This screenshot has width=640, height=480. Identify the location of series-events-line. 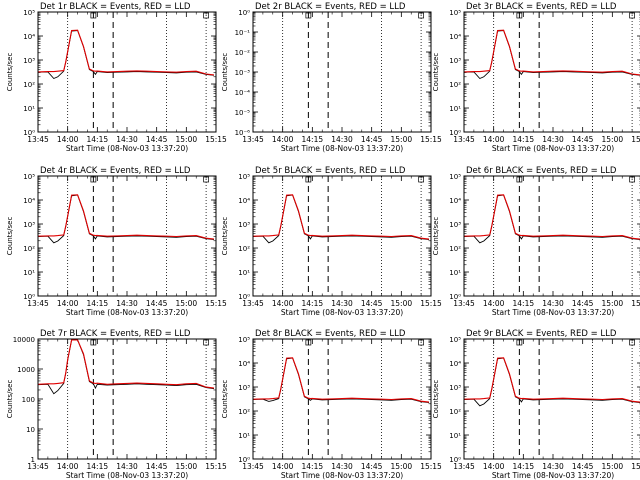
(126, 367).